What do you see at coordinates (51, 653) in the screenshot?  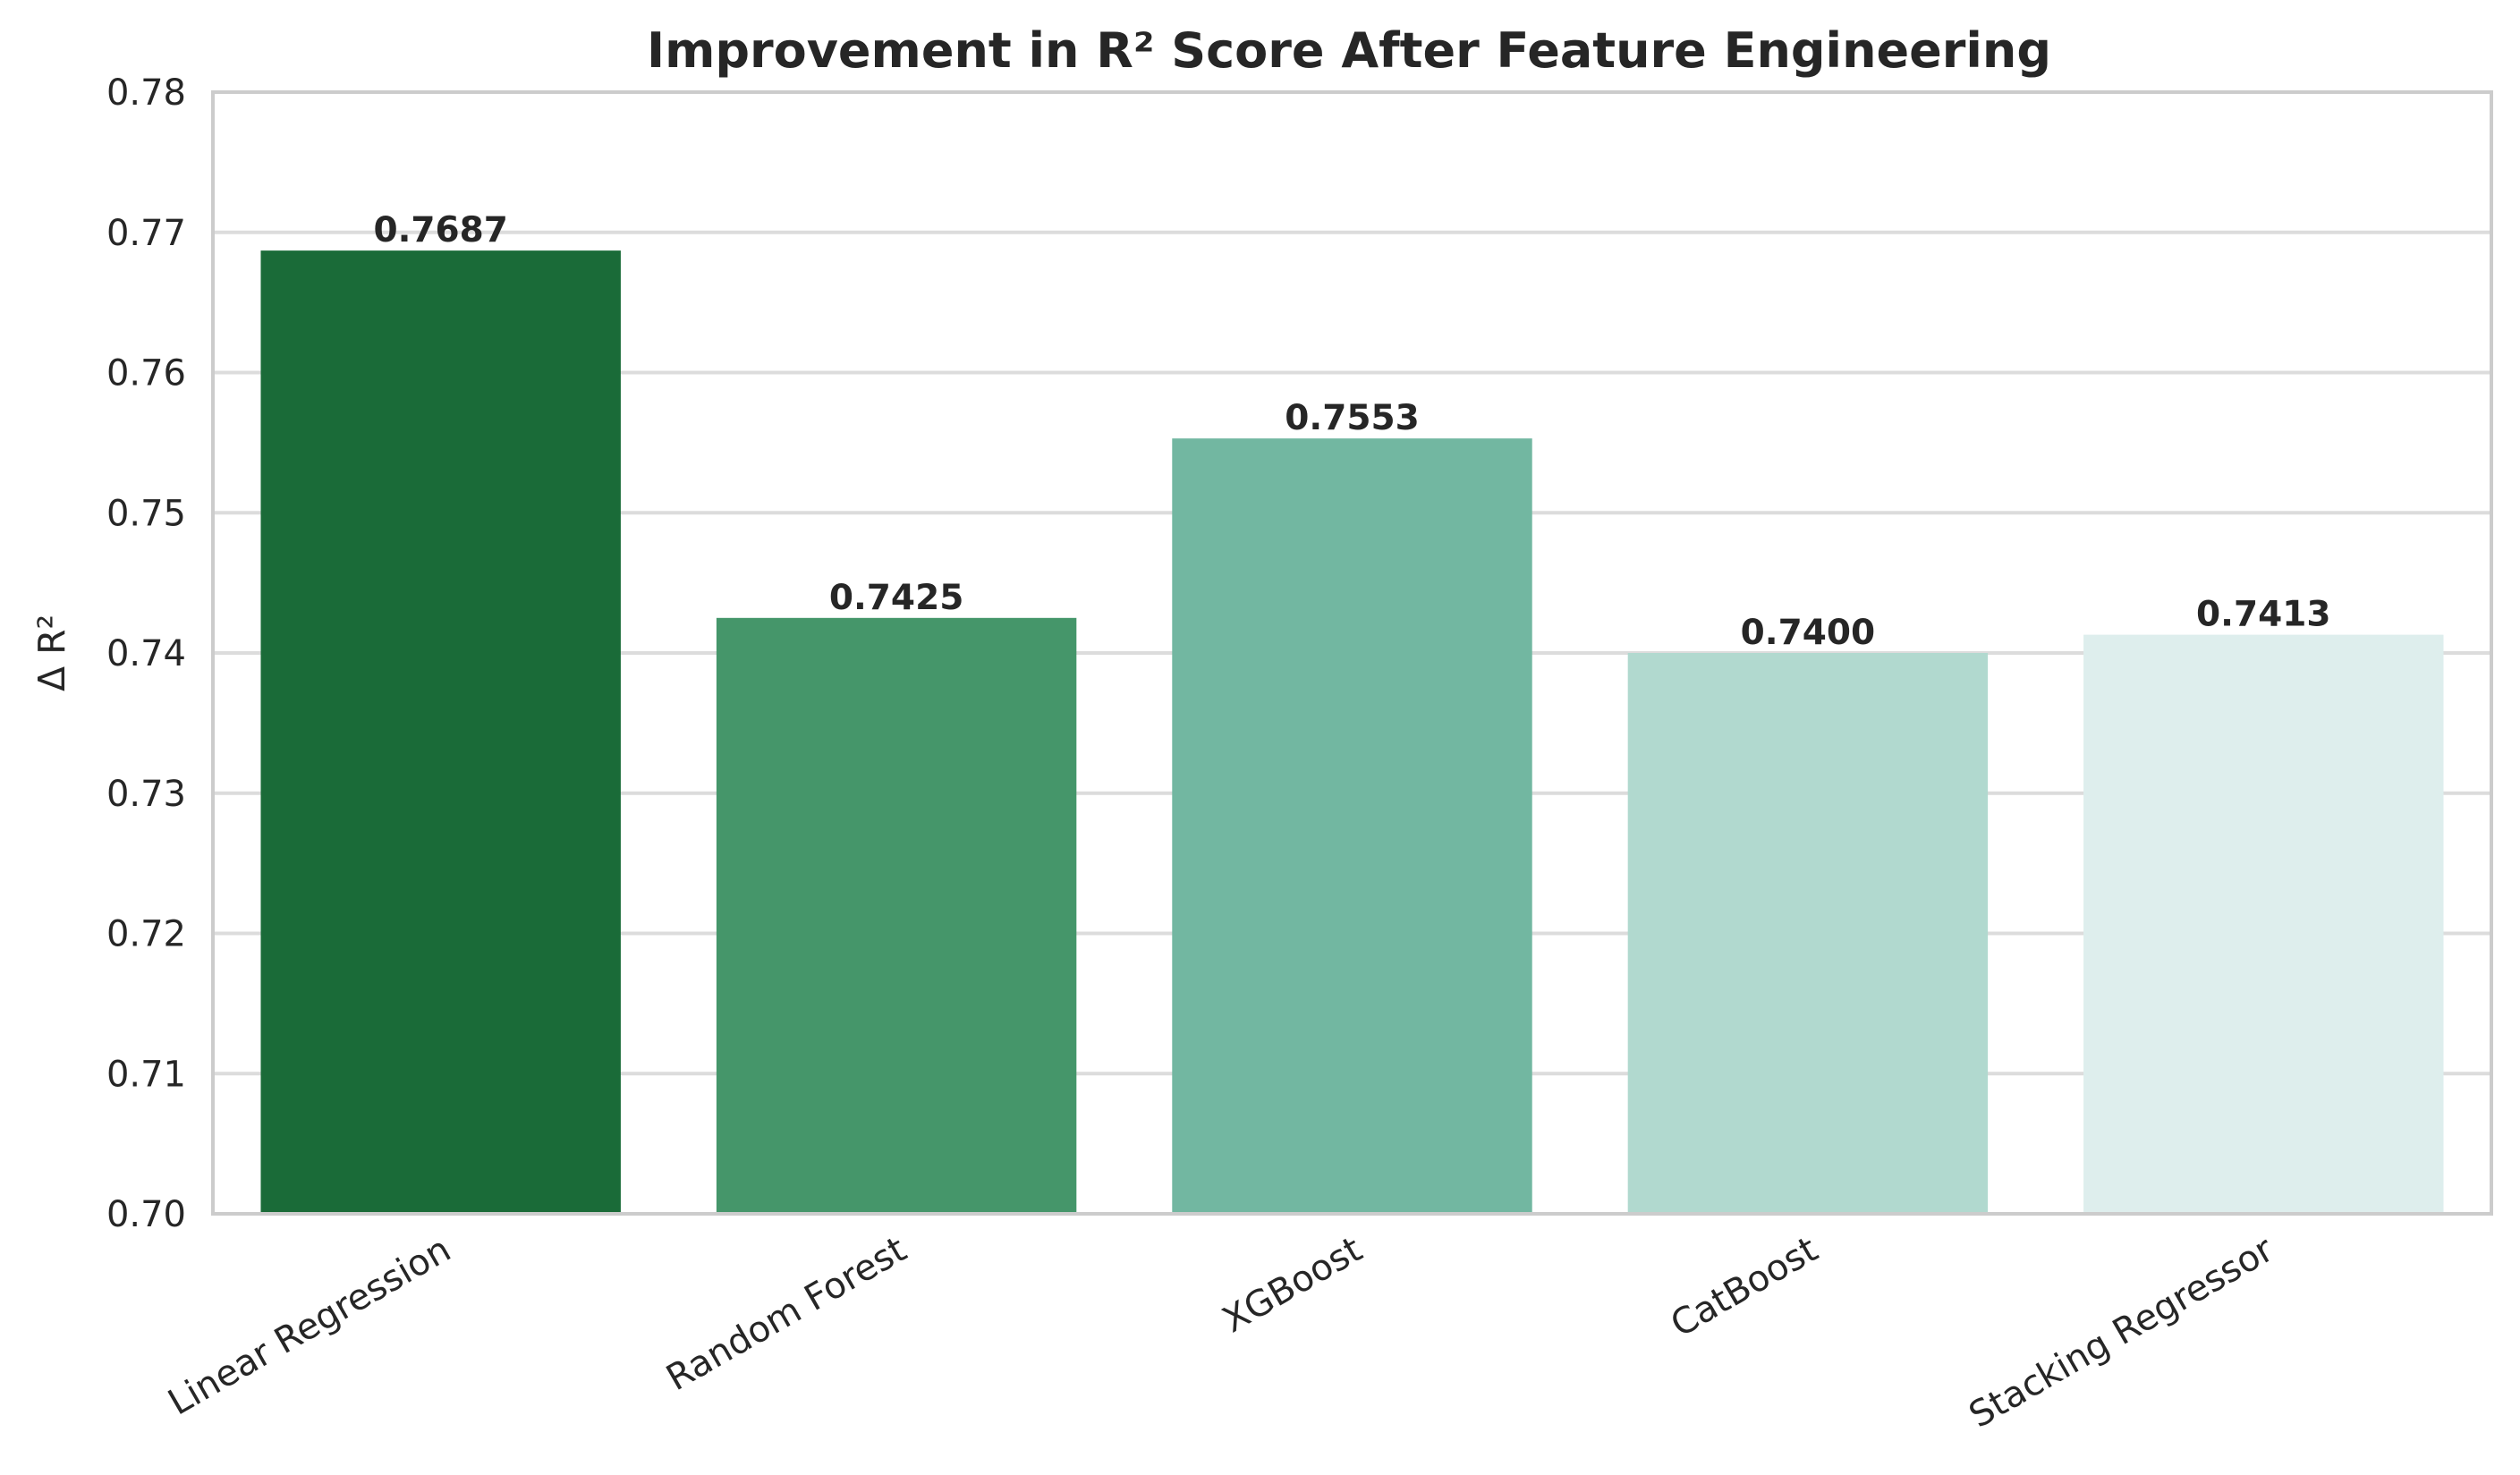 I see `y-axis-label: Δ R²` at bounding box center [51, 653].